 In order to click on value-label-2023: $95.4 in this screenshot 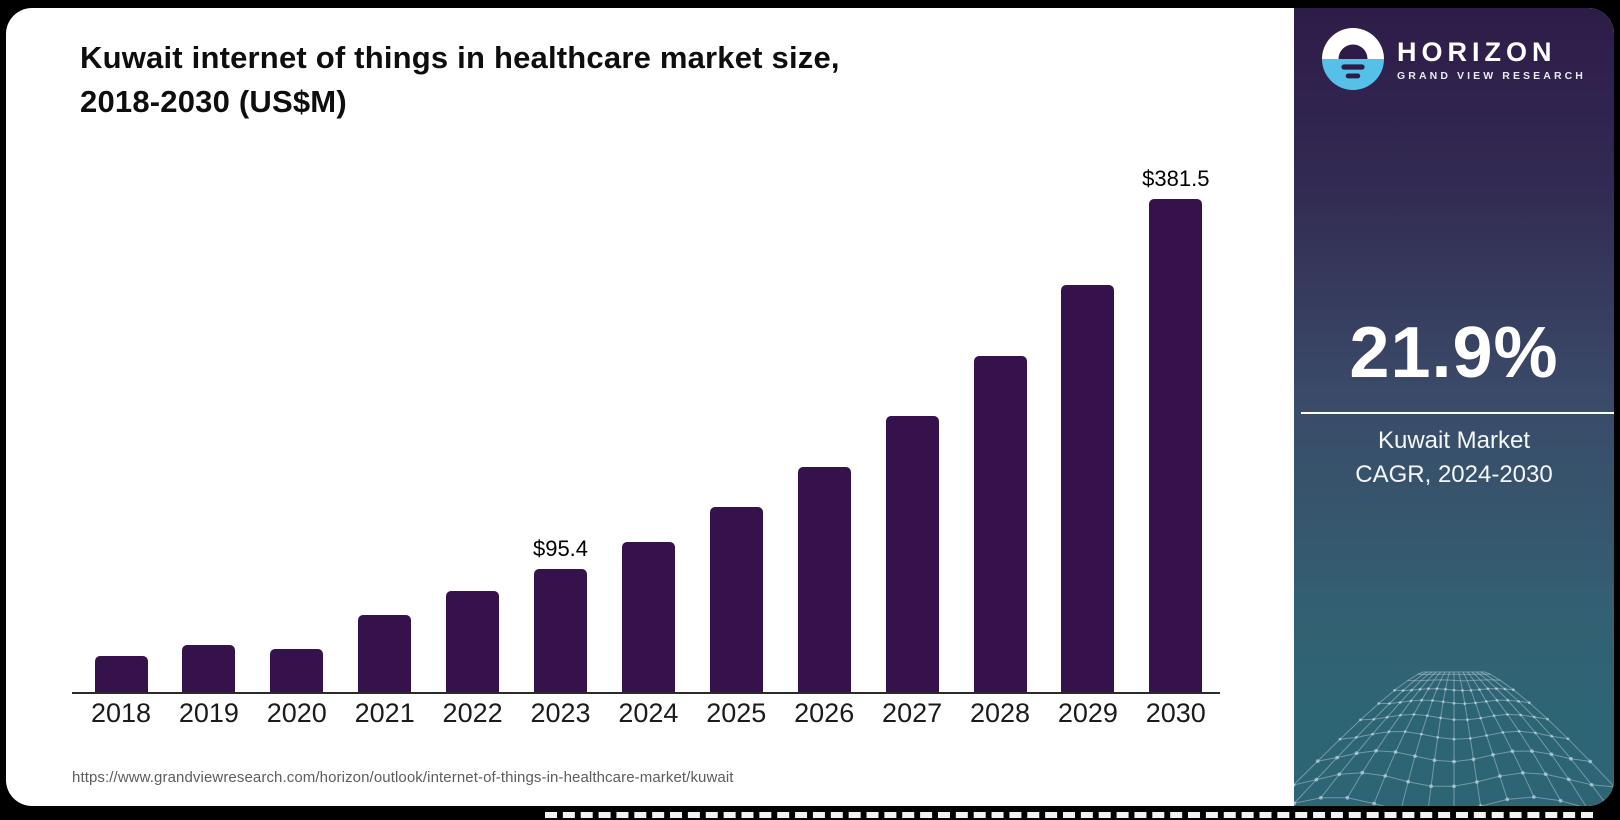, I will do `click(560, 548)`.